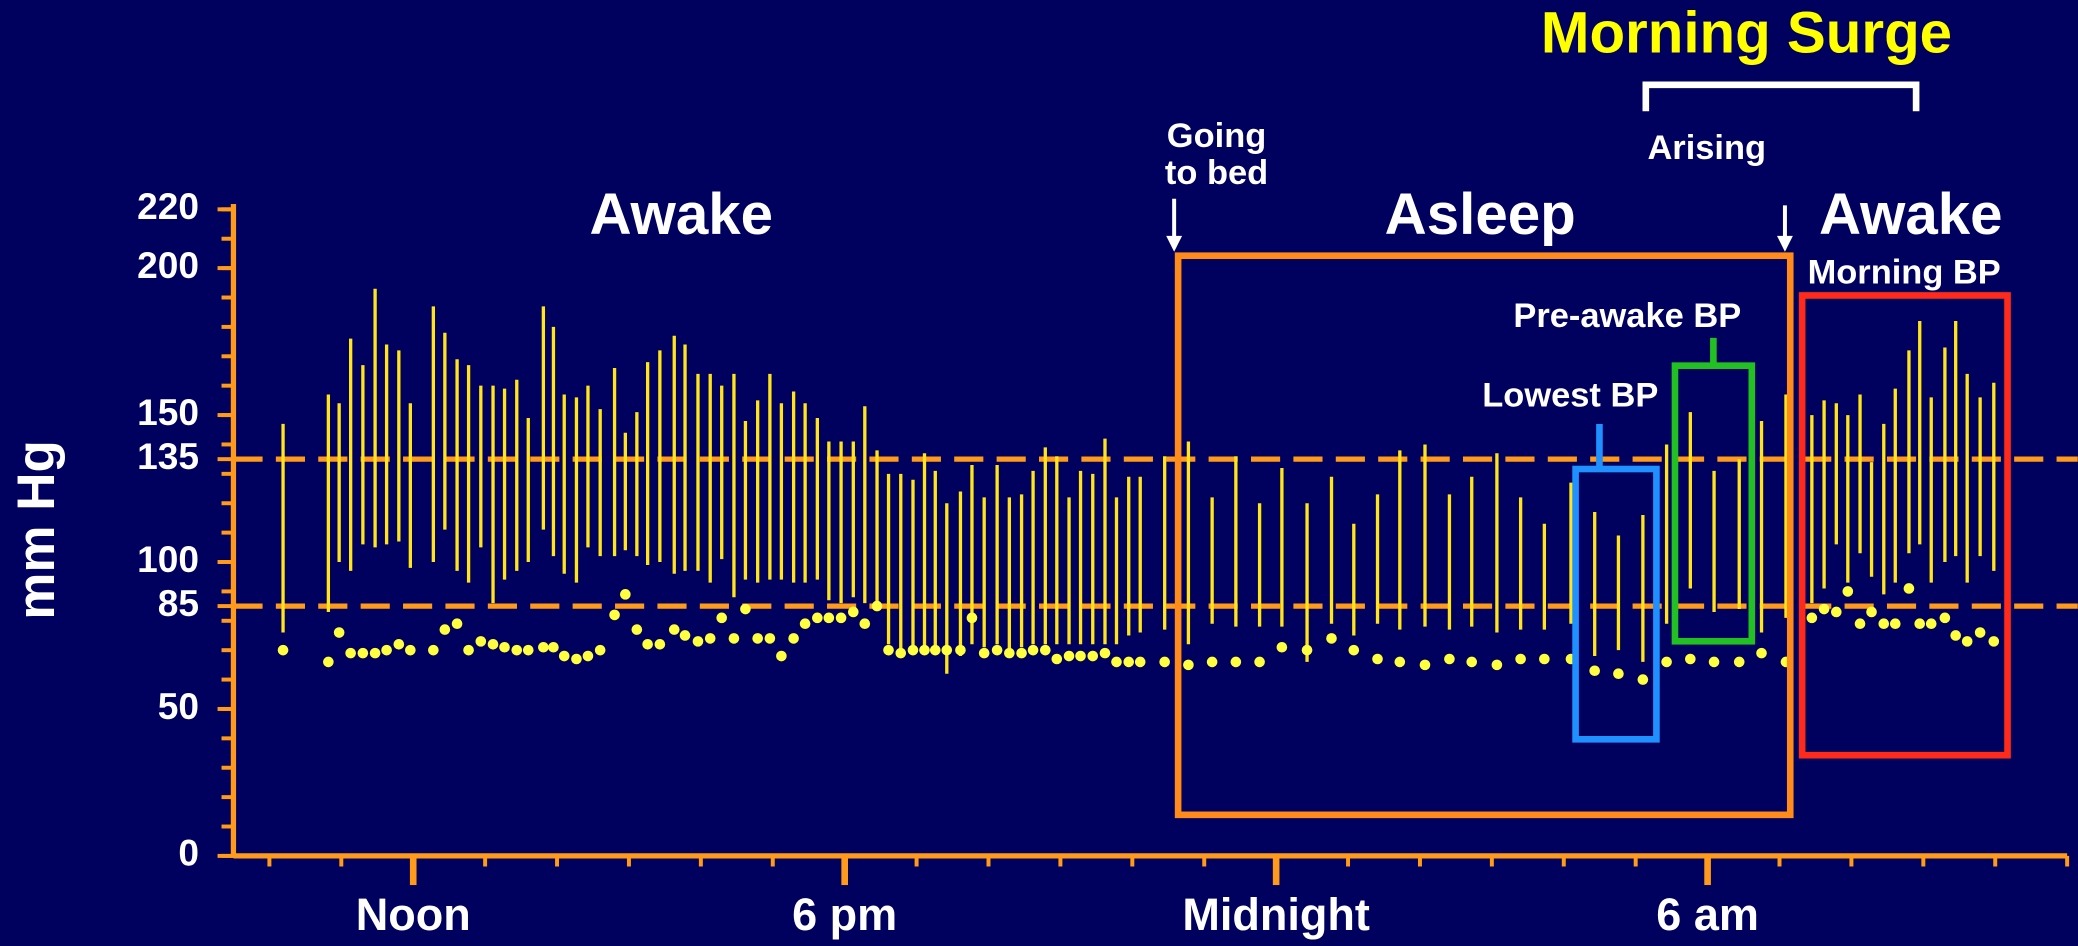 Image resolution: width=2078 pixels, height=946 pixels. What do you see at coordinates (188, 853) in the screenshot?
I see `y-tick-label: 0` at bounding box center [188, 853].